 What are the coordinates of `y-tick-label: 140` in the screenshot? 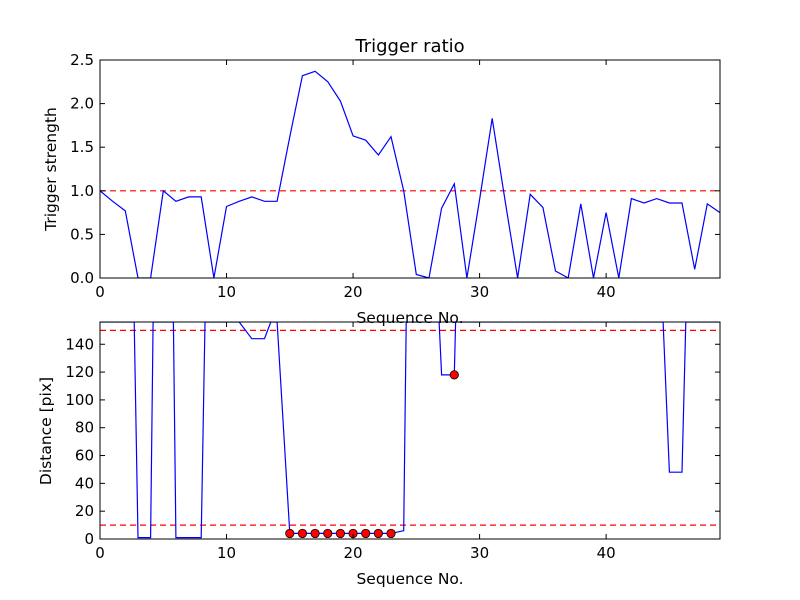 It's located at (79, 344).